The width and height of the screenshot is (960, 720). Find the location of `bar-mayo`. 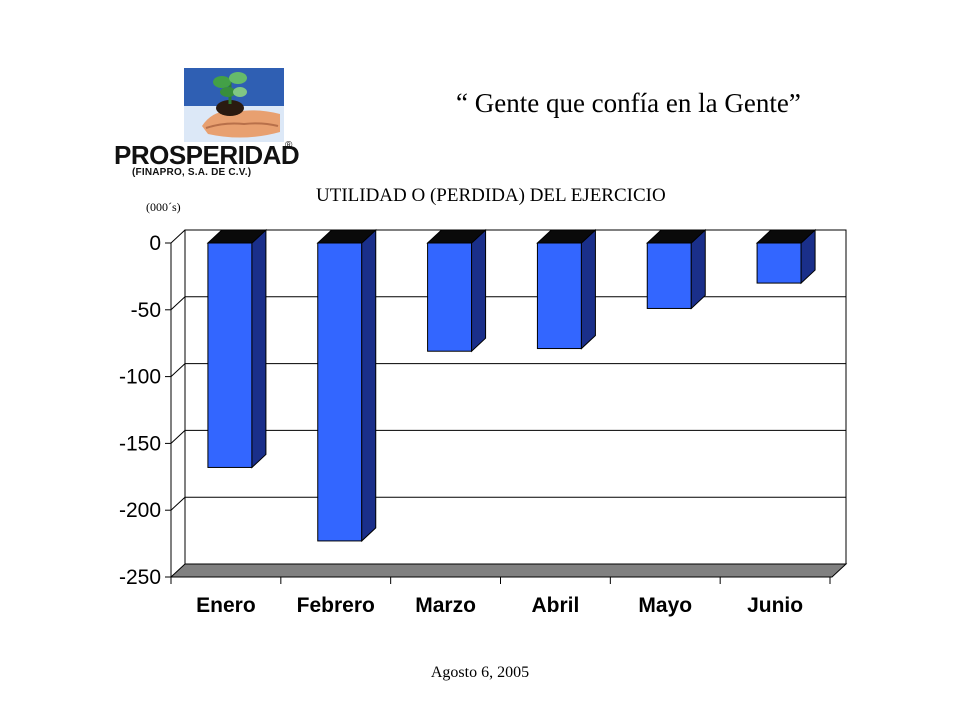

bar-mayo is located at coordinates (669, 275).